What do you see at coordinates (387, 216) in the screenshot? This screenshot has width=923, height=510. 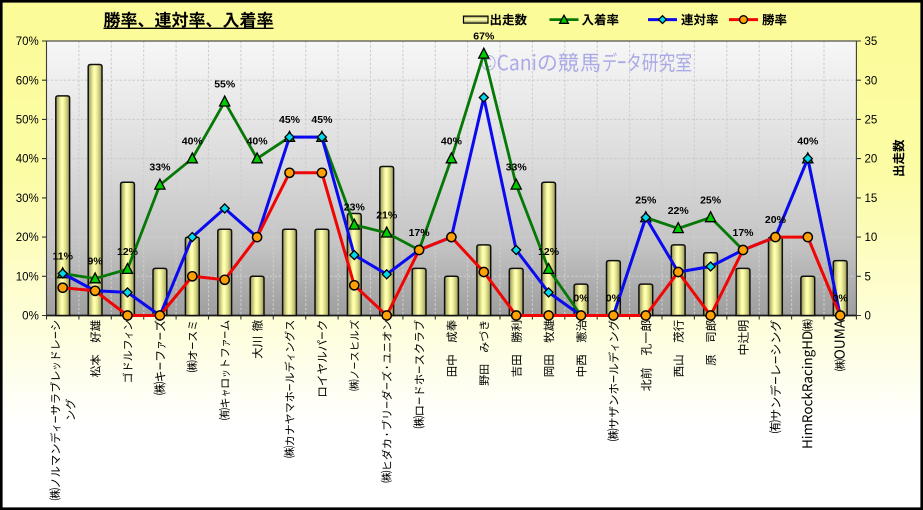 I see `svg-text: 21%` at bounding box center [387, 216].